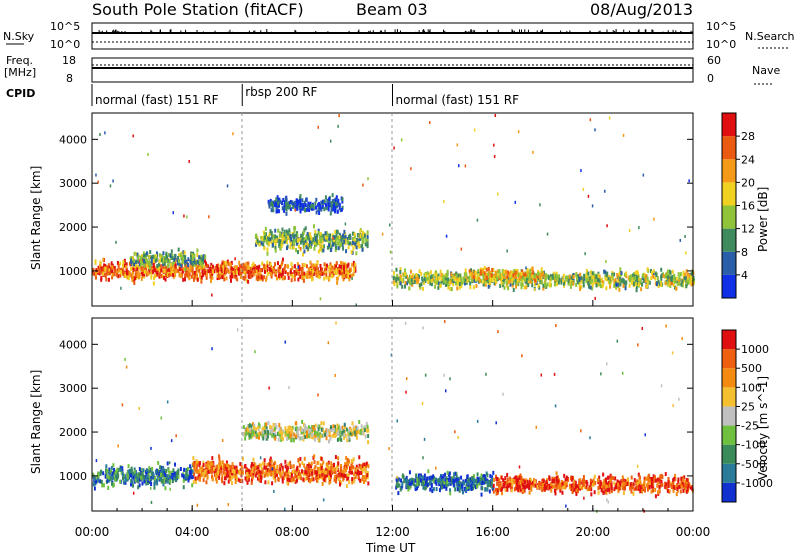 This screenshot has width=800, height=554. What do you see at coordinates (721, 26) in the screenshot?
I see `nsearch-tick-top: 10^5` at bounding box center [721, 26].